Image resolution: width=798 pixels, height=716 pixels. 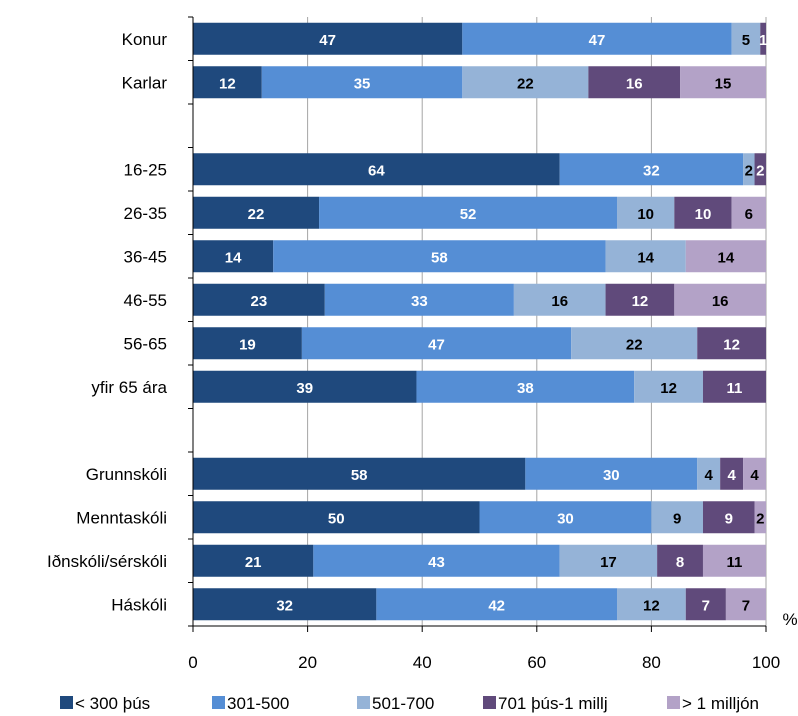 I want to click on category-label: 46-55, so click(x=145, y=300).